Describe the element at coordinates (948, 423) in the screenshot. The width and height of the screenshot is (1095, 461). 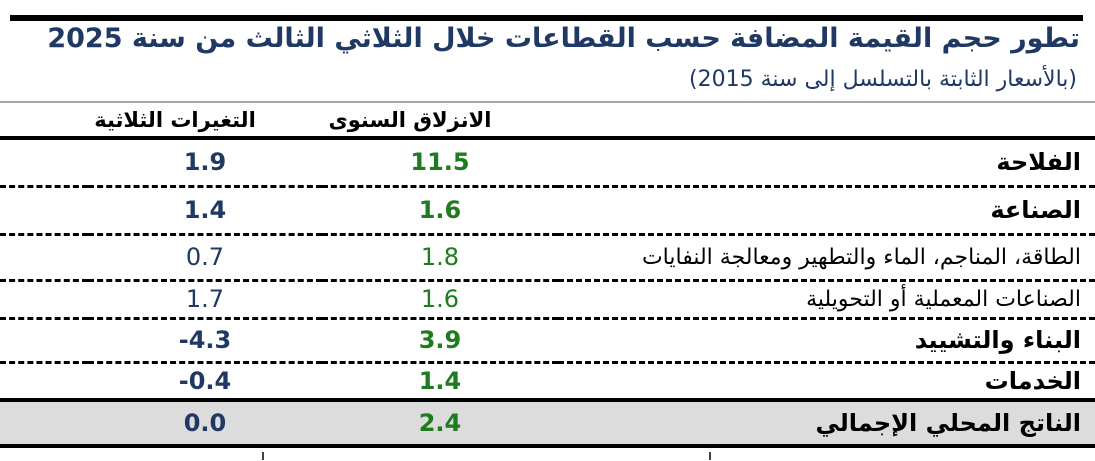
I see `sector-cell: الناتج المحلي الإجمالي` at that location.